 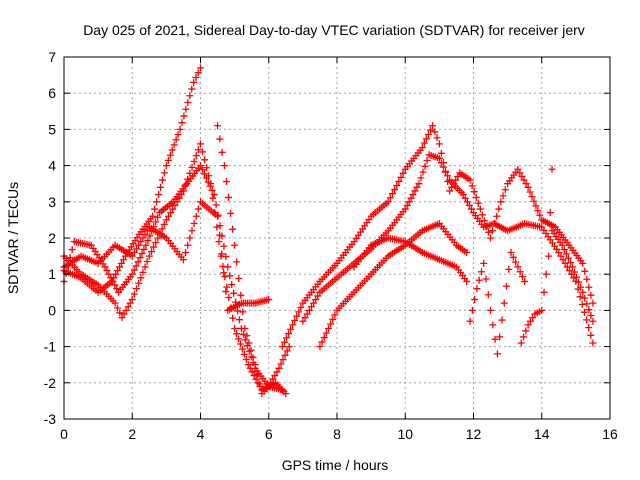 I want to click on x-tick-label: 12, so click(x=474, y=434).